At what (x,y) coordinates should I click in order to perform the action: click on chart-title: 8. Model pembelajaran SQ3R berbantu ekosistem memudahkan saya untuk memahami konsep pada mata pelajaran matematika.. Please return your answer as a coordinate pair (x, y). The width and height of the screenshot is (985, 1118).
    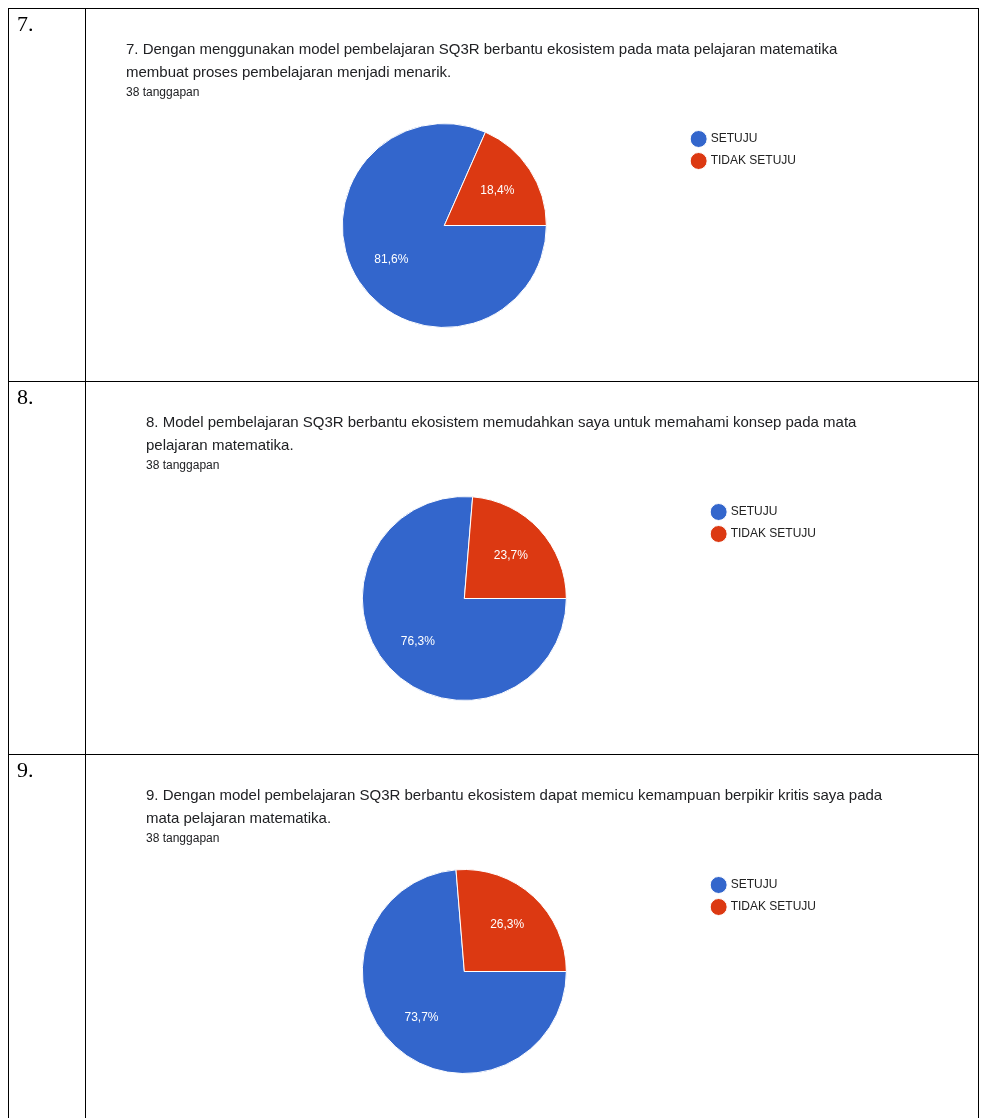
    Looking at the image, I should click on (502, 433).